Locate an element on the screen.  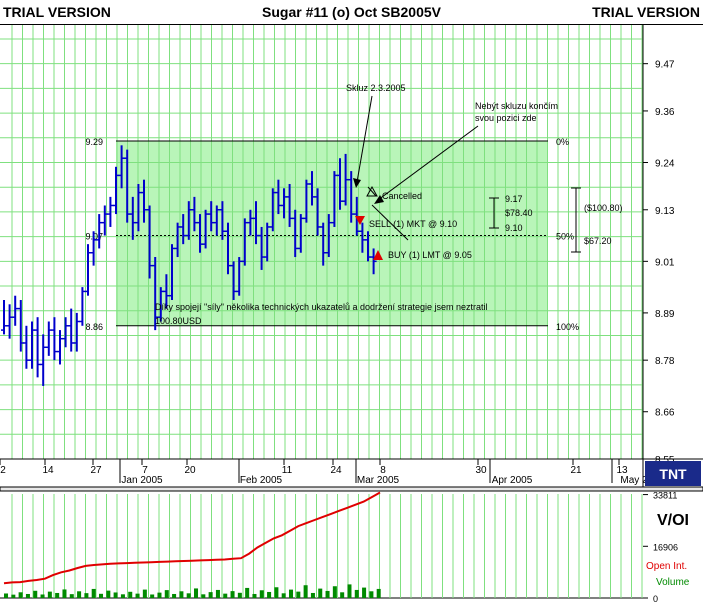
x-axis-day-label: 21 is located at coordinates (576, 470).